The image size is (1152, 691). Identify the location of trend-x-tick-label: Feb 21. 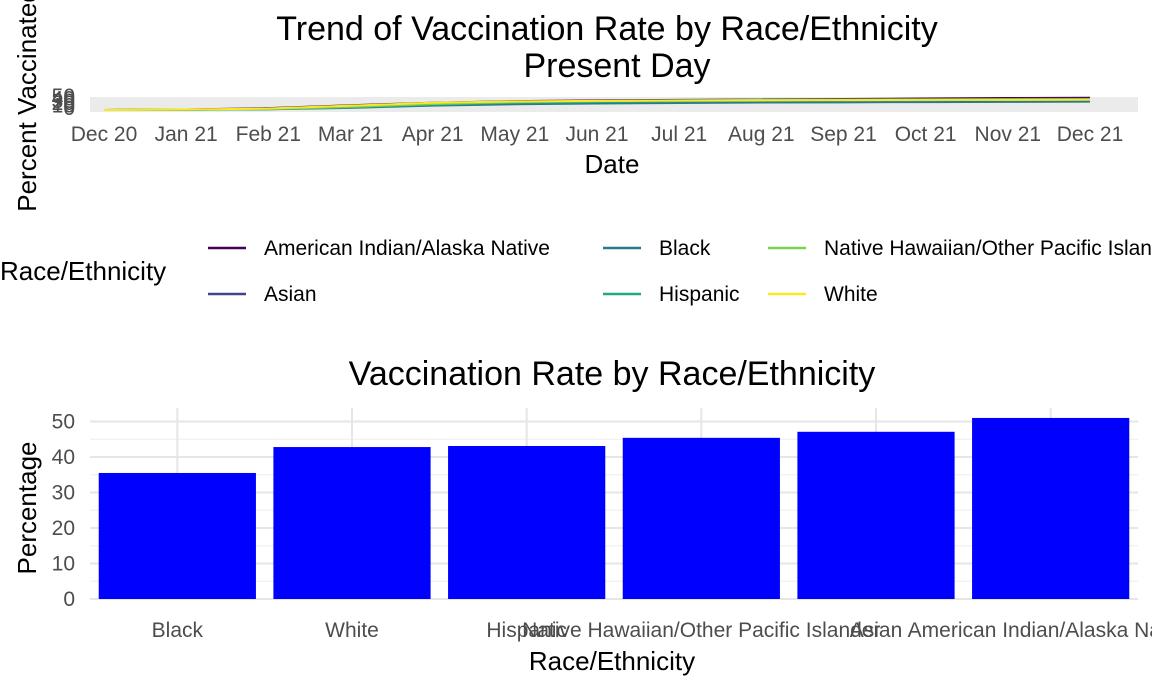
(268, 134).